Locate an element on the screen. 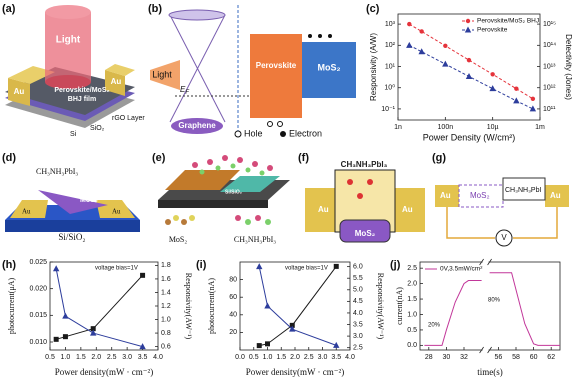 Image resolution: width=575 pixels, height=382 pixels. label: EF is located at coordinates (184, 90).